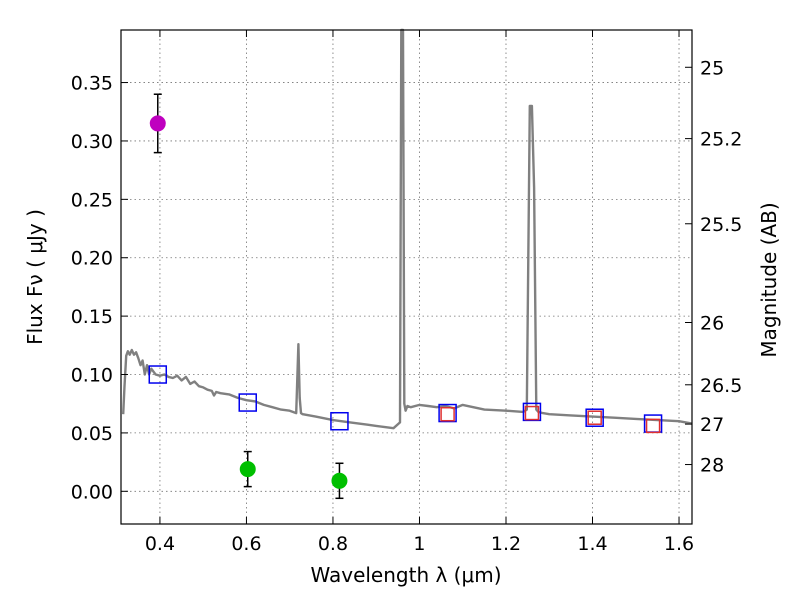 This screenshot has height=600, width=800. What do you see at coordinates (712, 323) in the screenshot?
I see `right-tick-label: 26` at bounding box center [712, 323].